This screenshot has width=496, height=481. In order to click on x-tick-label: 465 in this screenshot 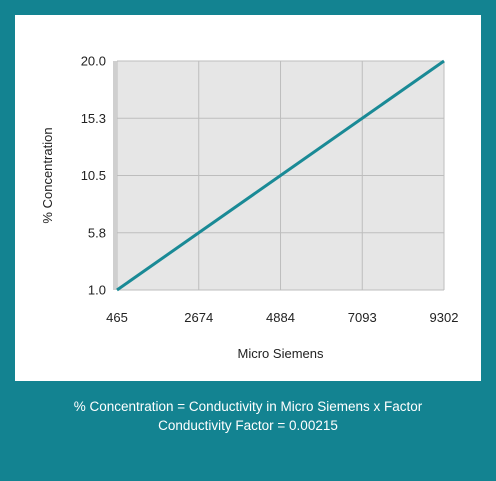, I will do `click(117, 317)`.